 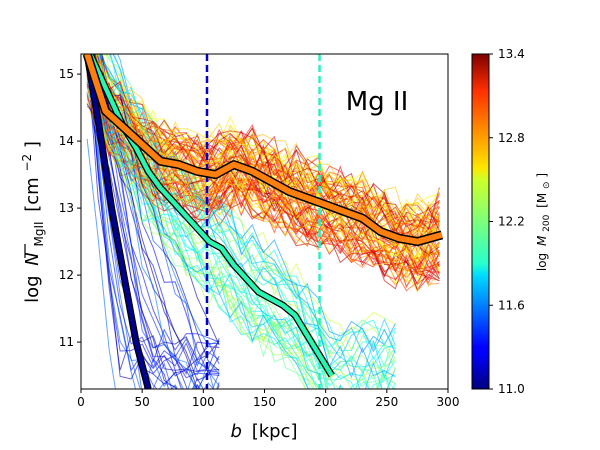 I want to click on x-axis: 0 50 100 150 200 250 300, so click(x=268, y=399).